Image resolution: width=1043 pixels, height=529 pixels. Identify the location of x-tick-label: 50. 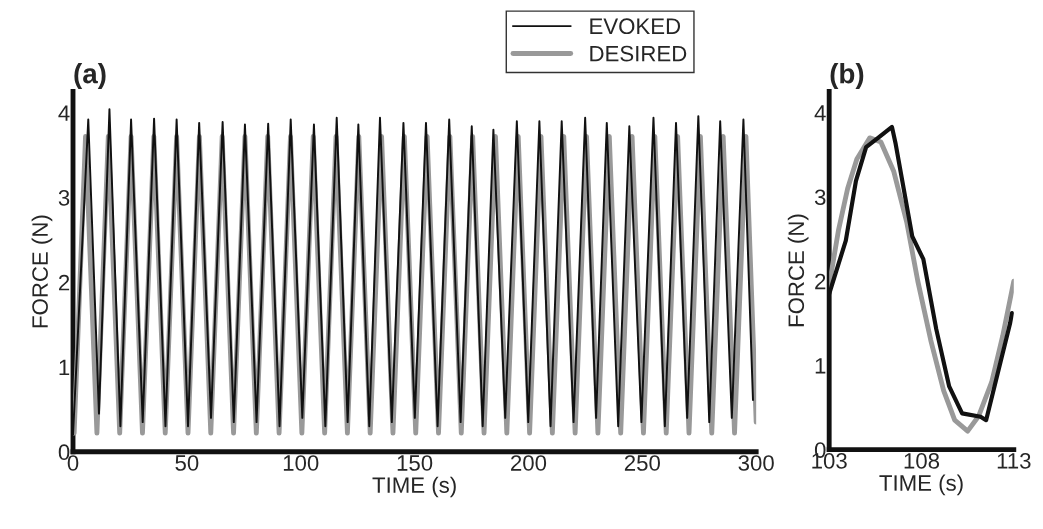
(187, 463).